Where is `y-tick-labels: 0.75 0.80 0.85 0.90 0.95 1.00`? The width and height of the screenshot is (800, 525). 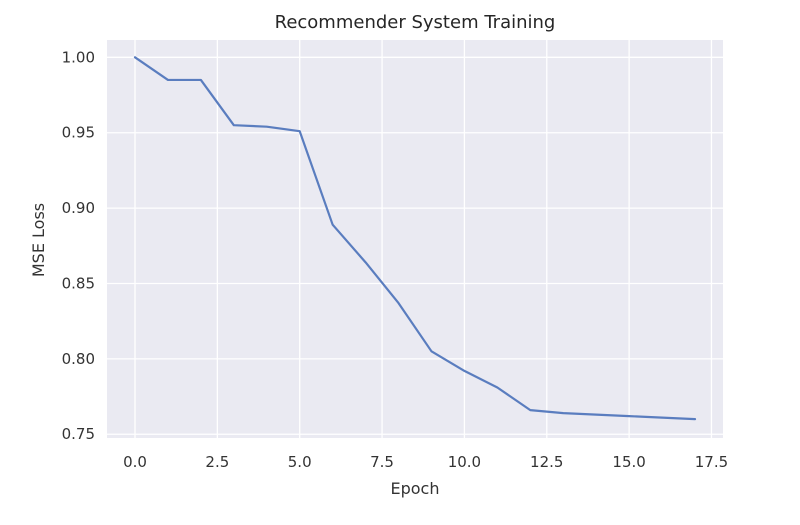 y-tick-labels: 0.75 0.80 0.85 0.90 0.95 1.00 is located at coordinates (78, 245).